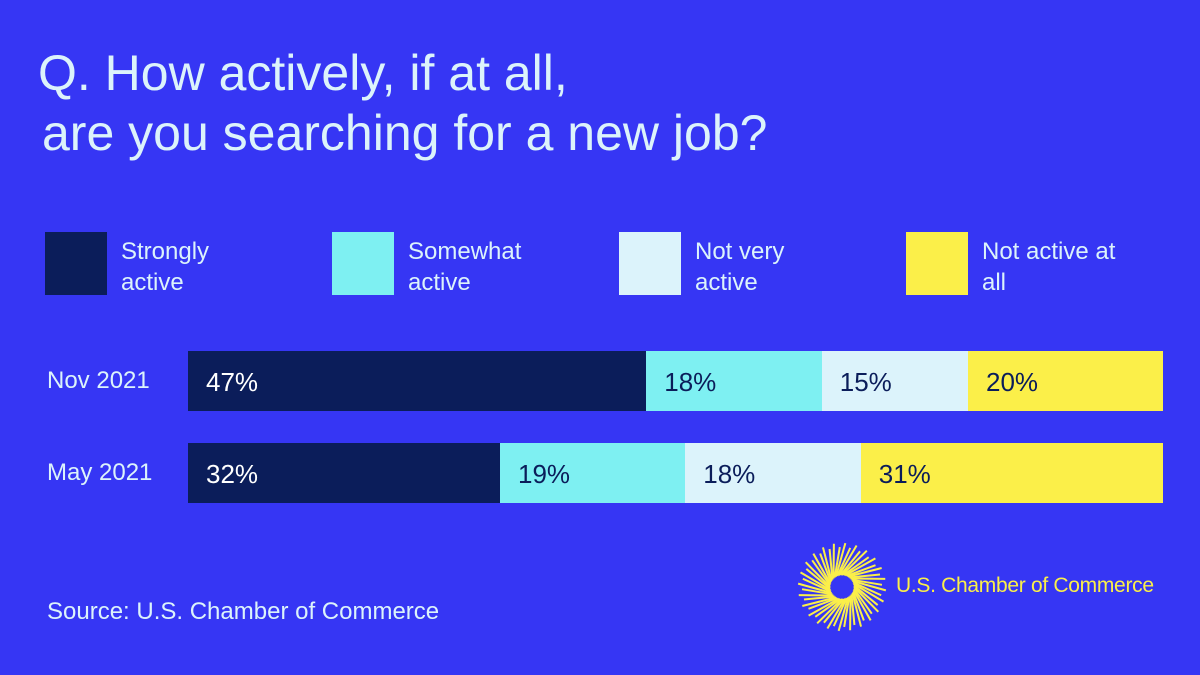  What do you see at coordinates (1025, 585) in the screenshot?
I see `logo-text: U.S. Chamber of Commerce` at bounding box center [1025, 585].